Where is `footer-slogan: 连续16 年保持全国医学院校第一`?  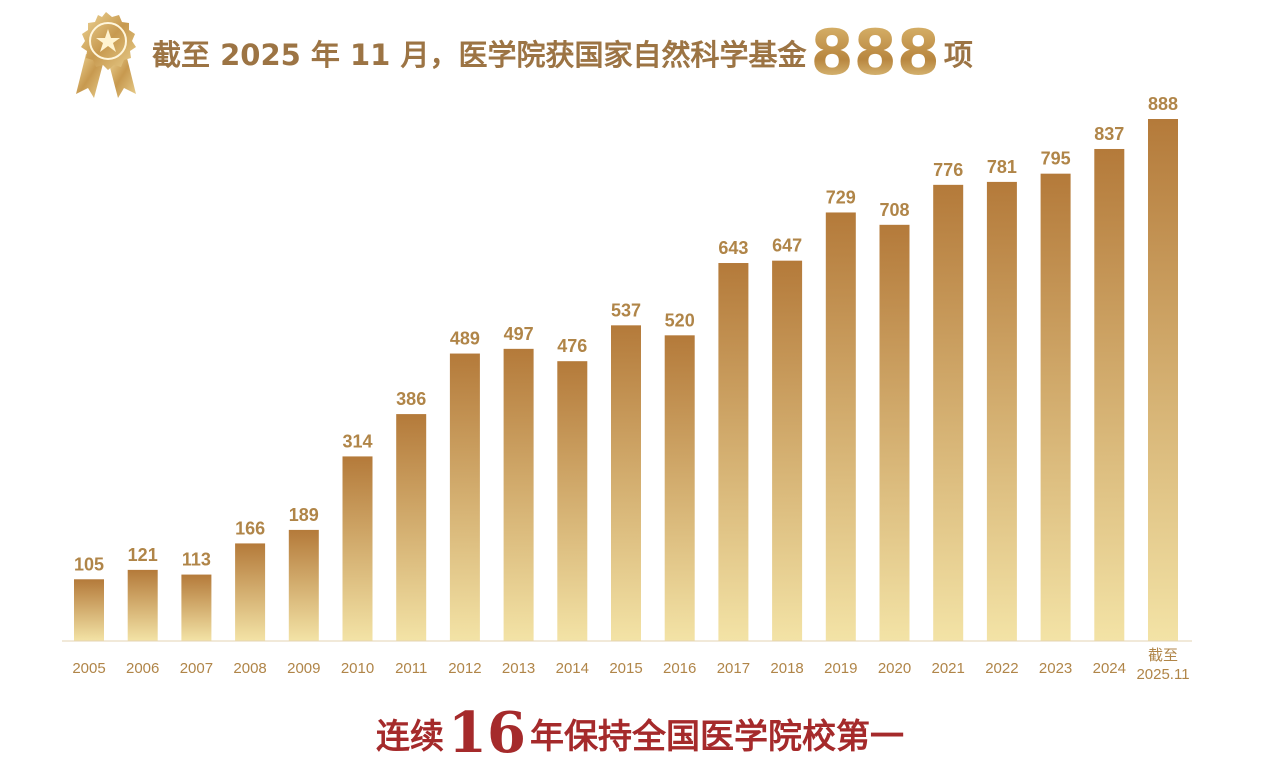 footer-slogan: 连续16 年保持全国医学院校第一 is located at coordinates (640, 733).